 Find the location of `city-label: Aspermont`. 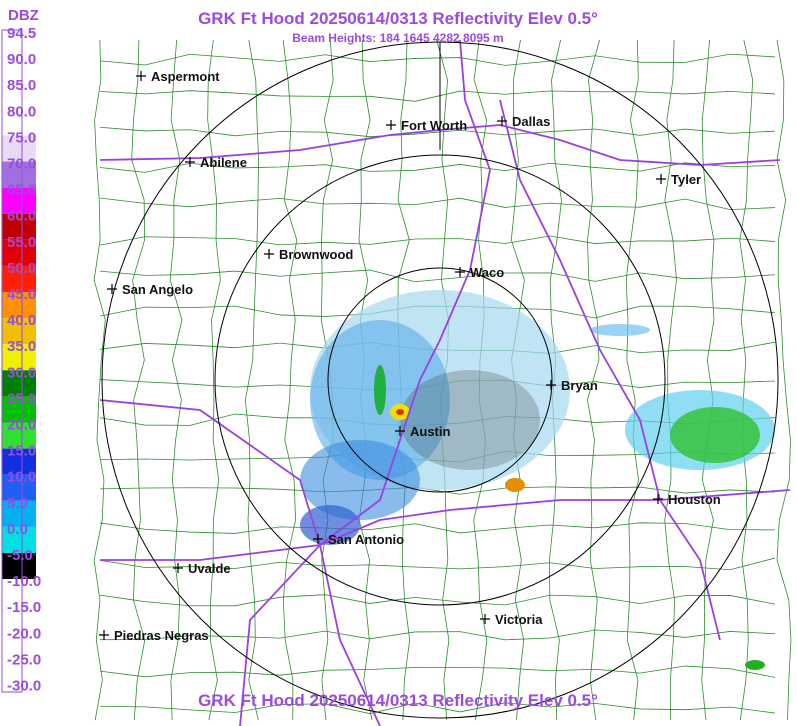

city-label: Aspermont is located at coordinates (185, 76).